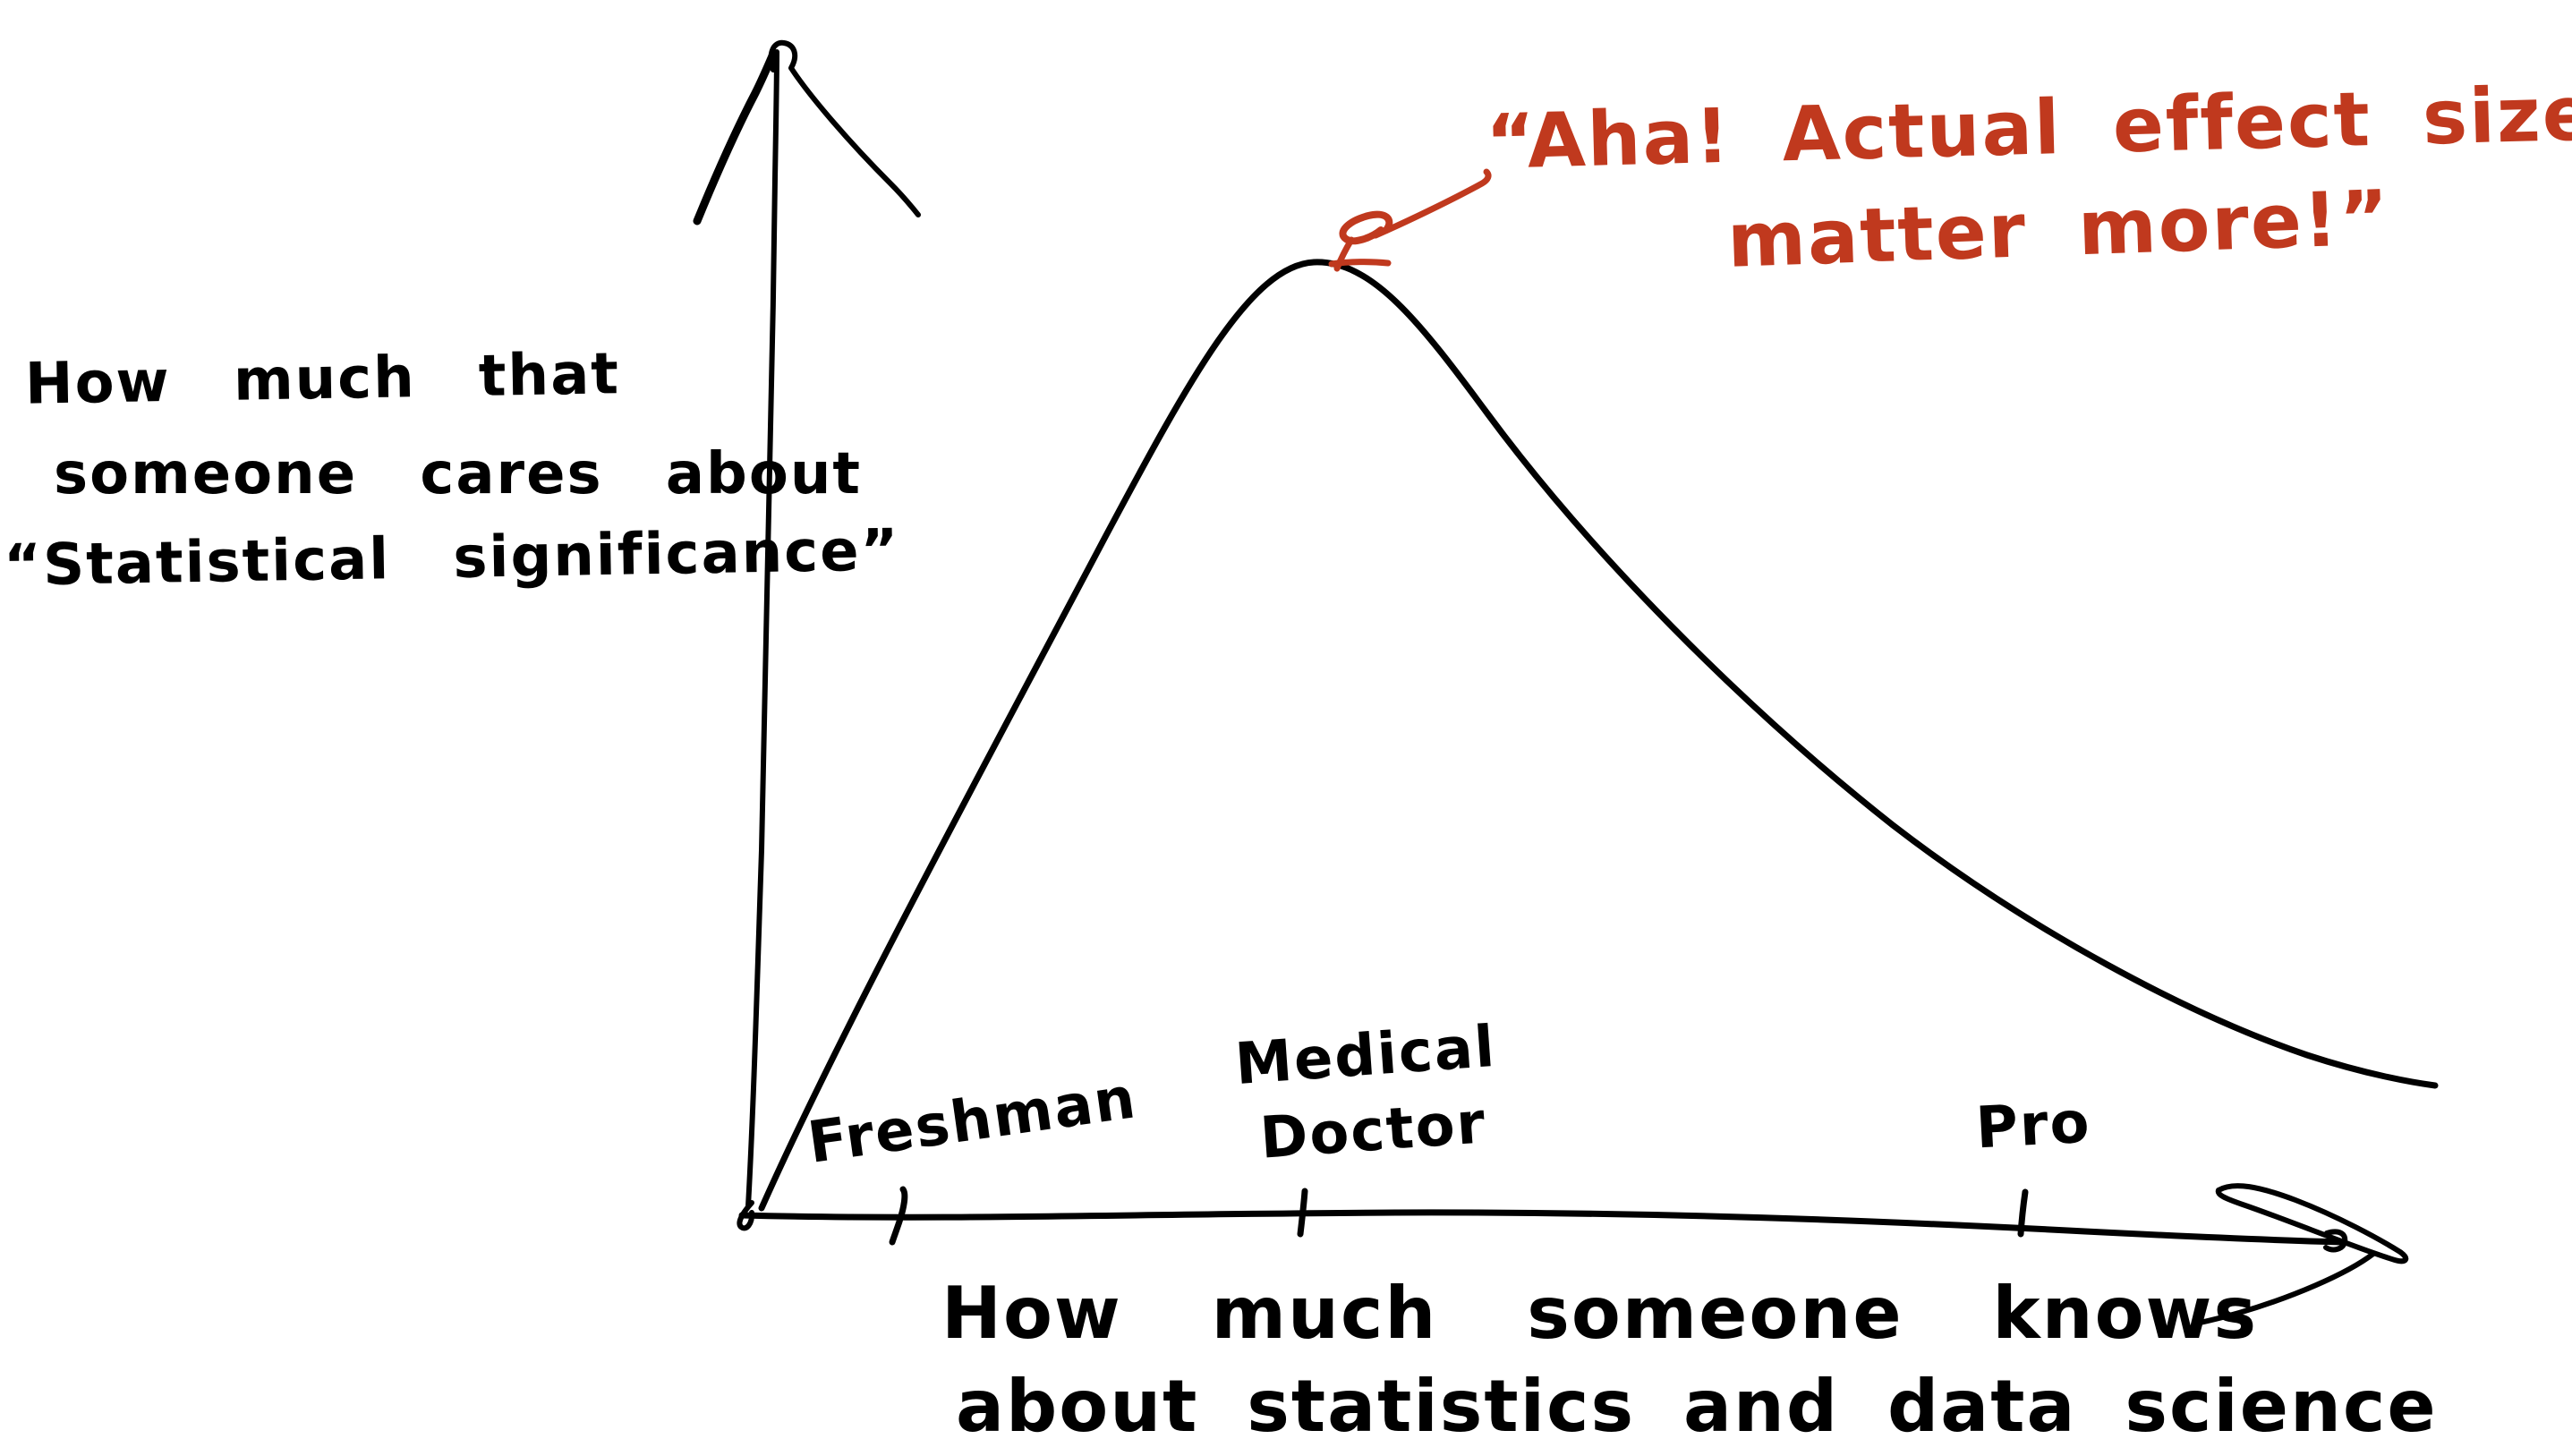  What do you see at coordinates (2284, 1288) in the screenshot?
I see `x-axis-arrowhead-tail-icon` at bounding box center [2284, 1288].